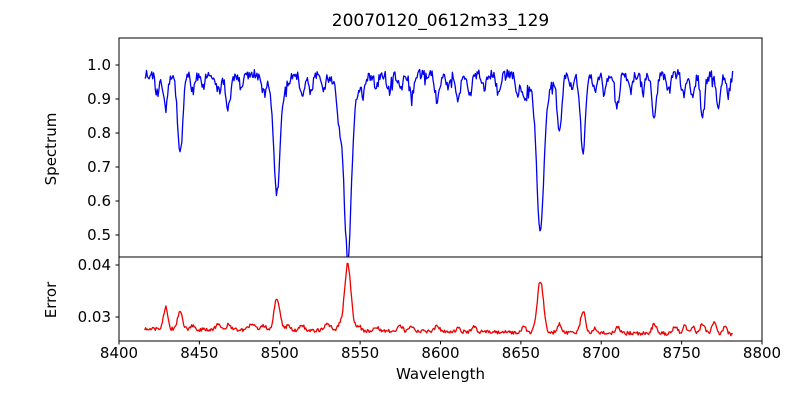  What do you see at coordinates (119, 353) in the screenshot?
I see `x-tick-label: 8400` at bounding box center [119, 353].